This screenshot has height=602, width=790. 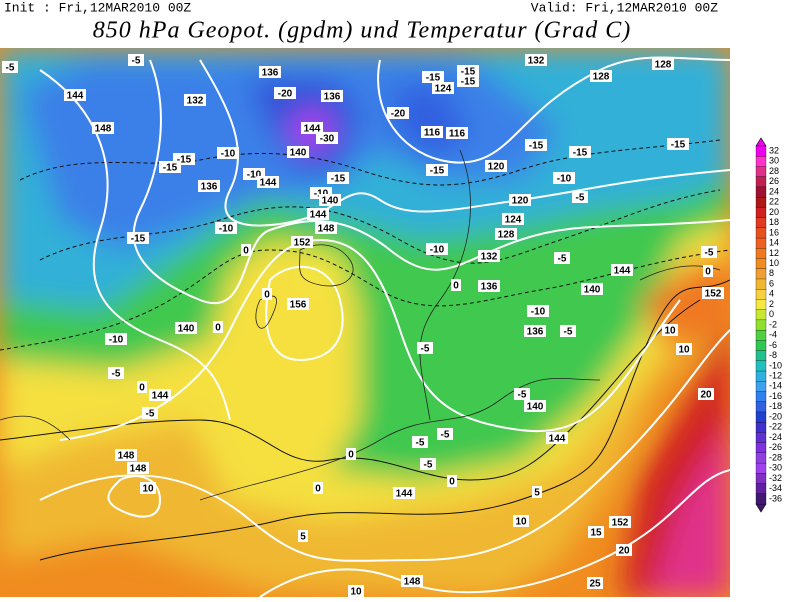 I want to click on contour-label: -30, so click(x=327, y=139).